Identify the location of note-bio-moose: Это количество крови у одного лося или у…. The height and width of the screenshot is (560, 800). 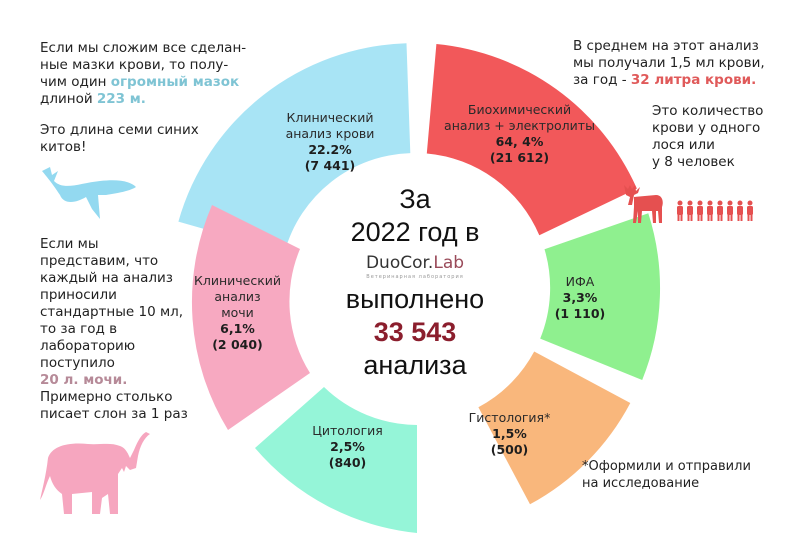
(708, 136).